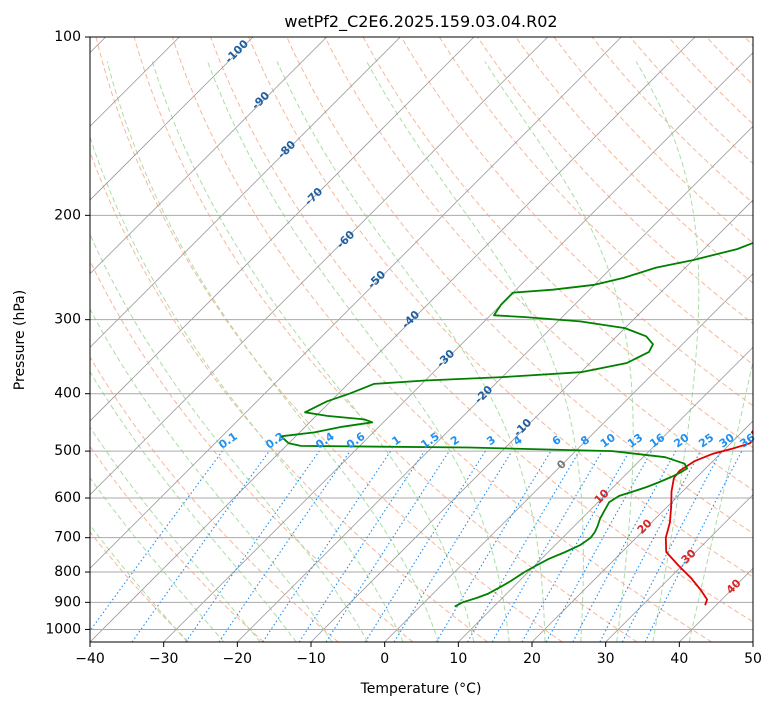 Image resolution: width=775 pixels, height=708 pixels. Describe the element at coordinates (708, 517) in the screenshot. I see `temperature-profile` at that location.